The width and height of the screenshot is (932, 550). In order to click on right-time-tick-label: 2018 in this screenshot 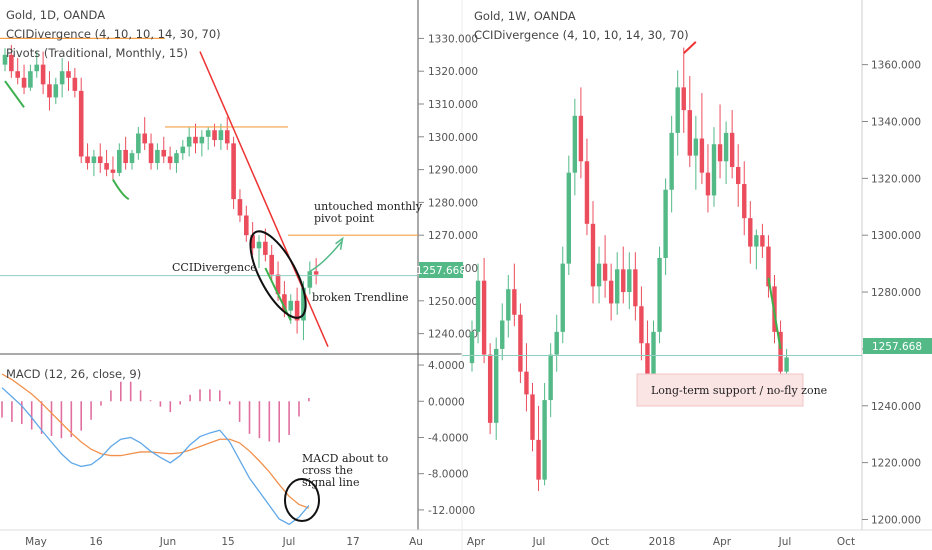, I will do `click(662, 542)`.